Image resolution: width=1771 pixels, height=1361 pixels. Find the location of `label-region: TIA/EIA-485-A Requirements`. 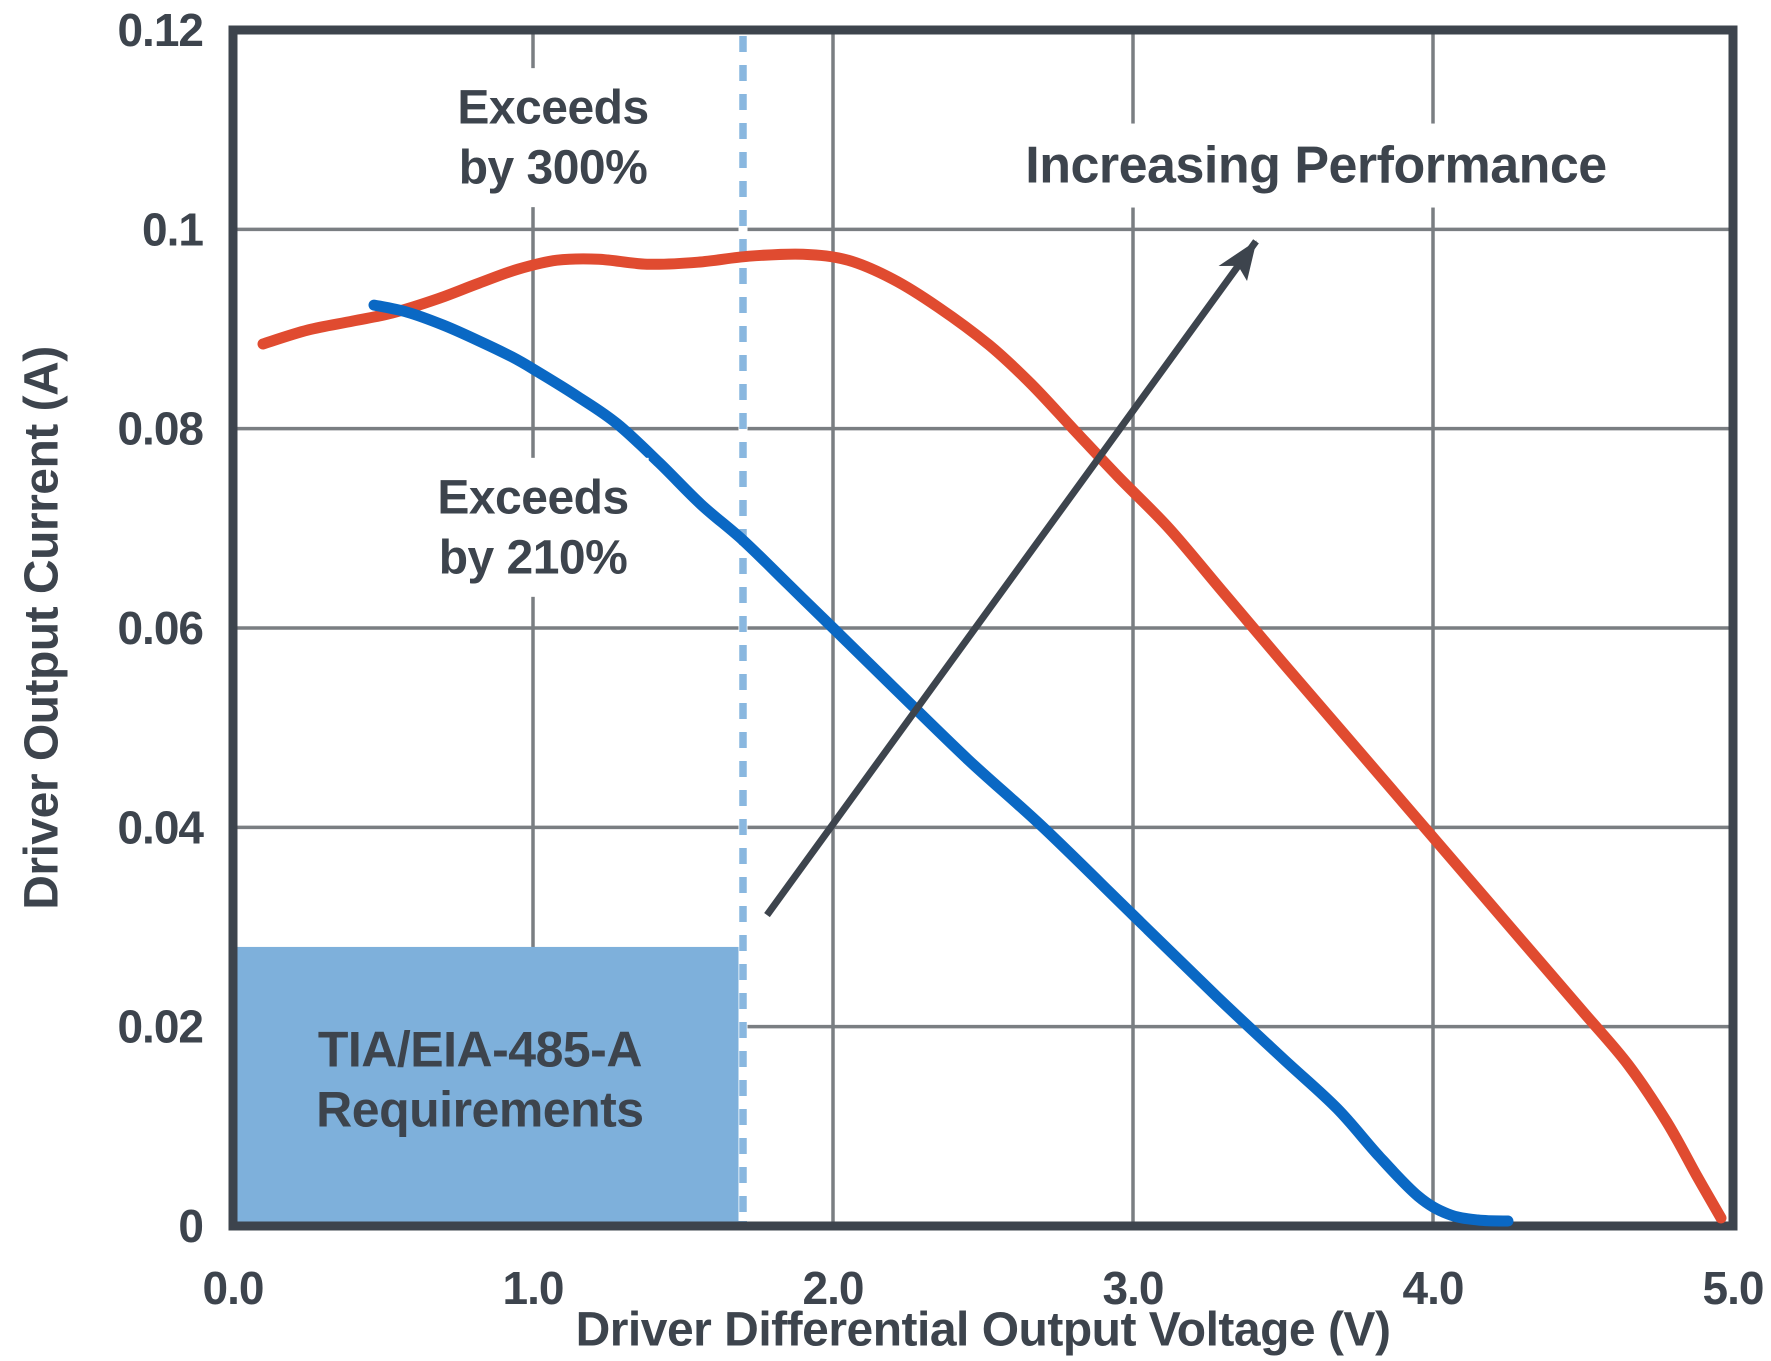

label-region: TIA/EIA-485-A Requirements is located at coordinates (480, 1079).